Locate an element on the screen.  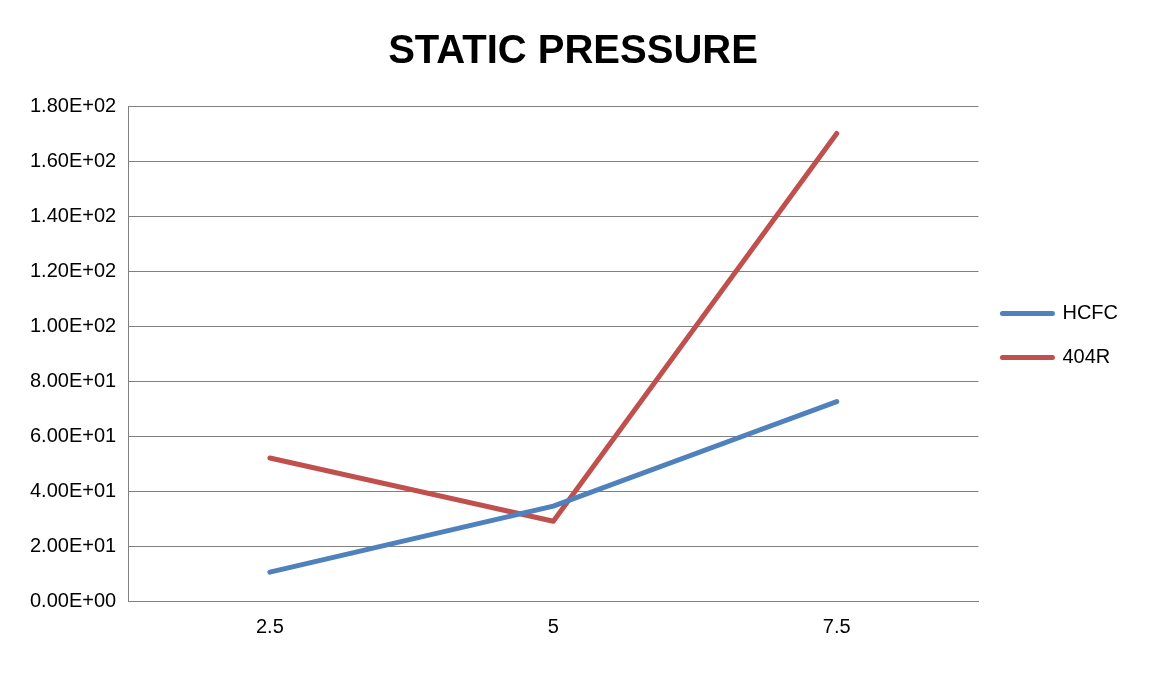
legend-label: HCFC is located at coordinates (1090, 312).